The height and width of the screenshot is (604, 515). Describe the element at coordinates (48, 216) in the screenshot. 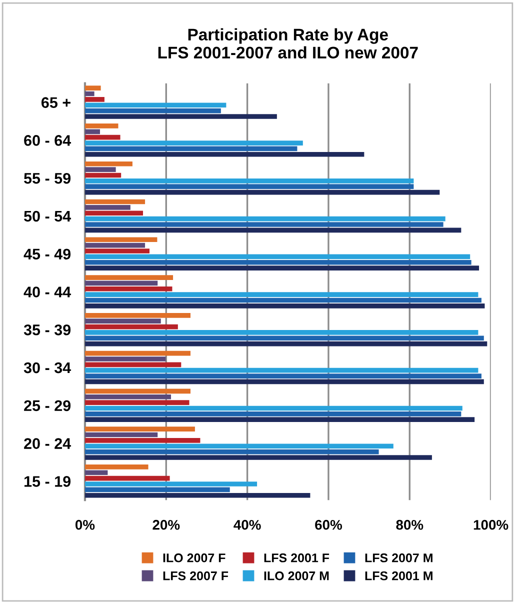

I see `y-tick-label: 50 - 54` at that location.